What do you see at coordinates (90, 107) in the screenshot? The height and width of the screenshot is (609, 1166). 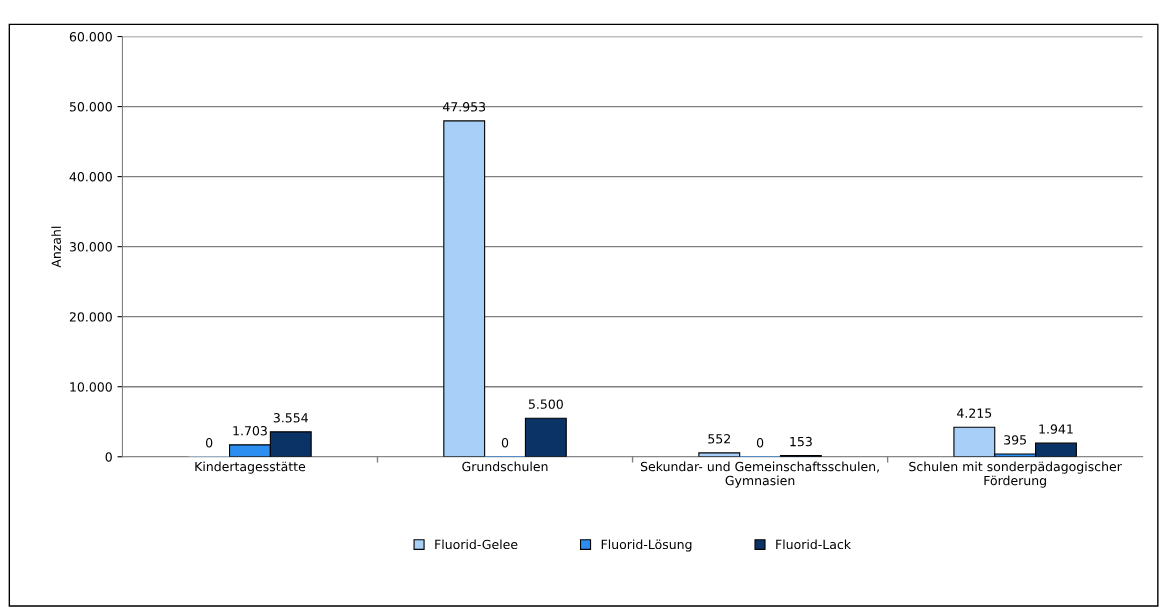 I see `y-tick-label: 50.000` at bounding box center [90, 107].